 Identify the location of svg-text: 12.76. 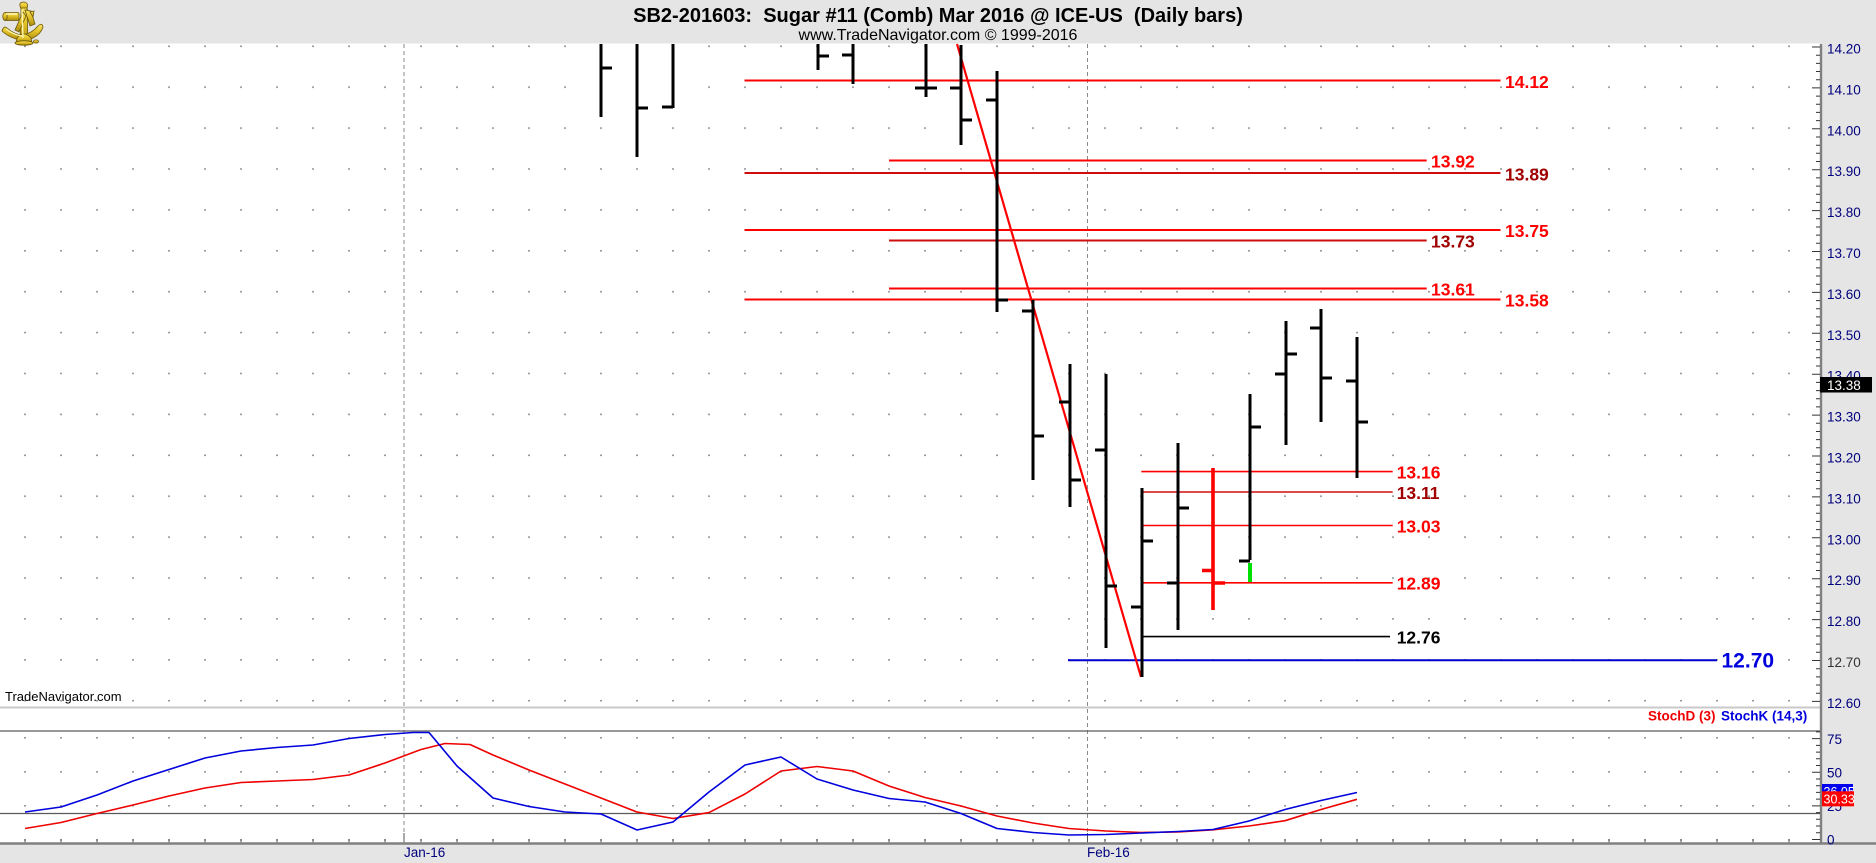
(1419, 638).